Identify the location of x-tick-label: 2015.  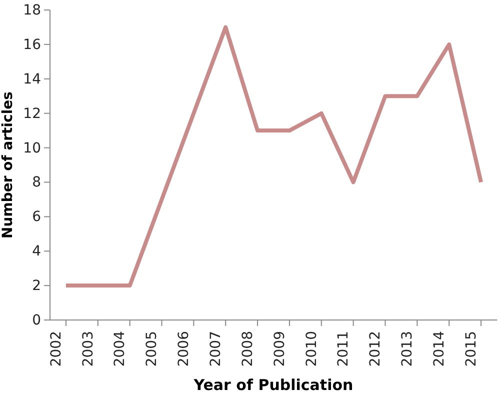
(471, 349).